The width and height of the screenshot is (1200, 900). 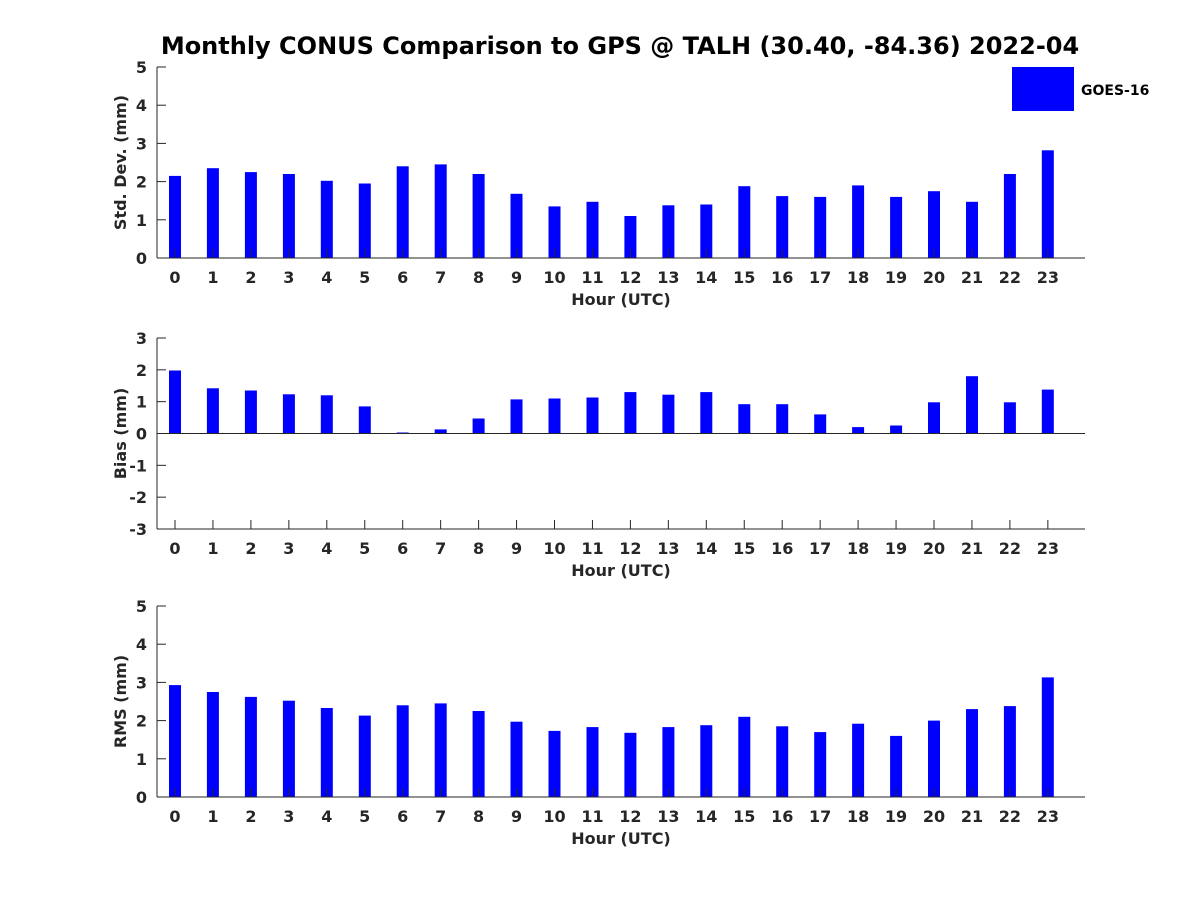 I want to click on y-axis-label: Bias (mm), so click(x=120, y=434).